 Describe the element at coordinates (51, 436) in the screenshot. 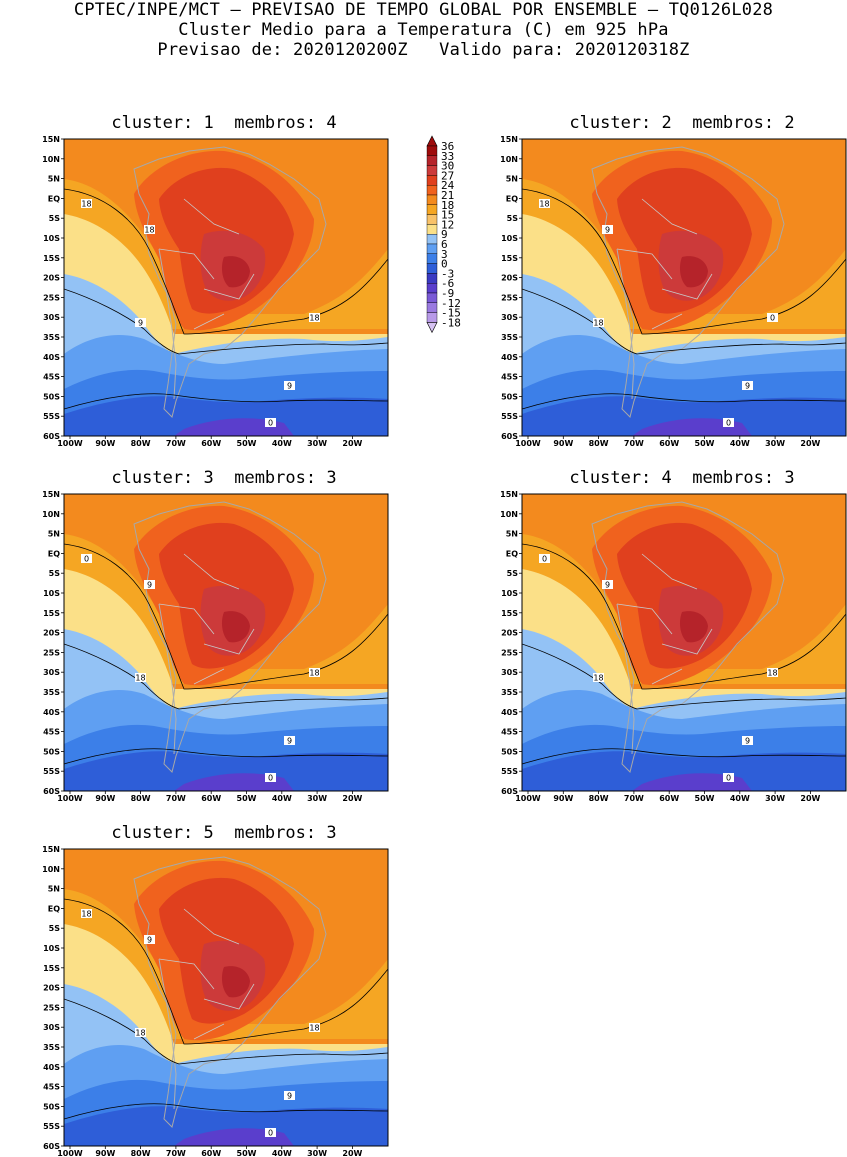

I see `lat-tick-label: 60S` at that location.